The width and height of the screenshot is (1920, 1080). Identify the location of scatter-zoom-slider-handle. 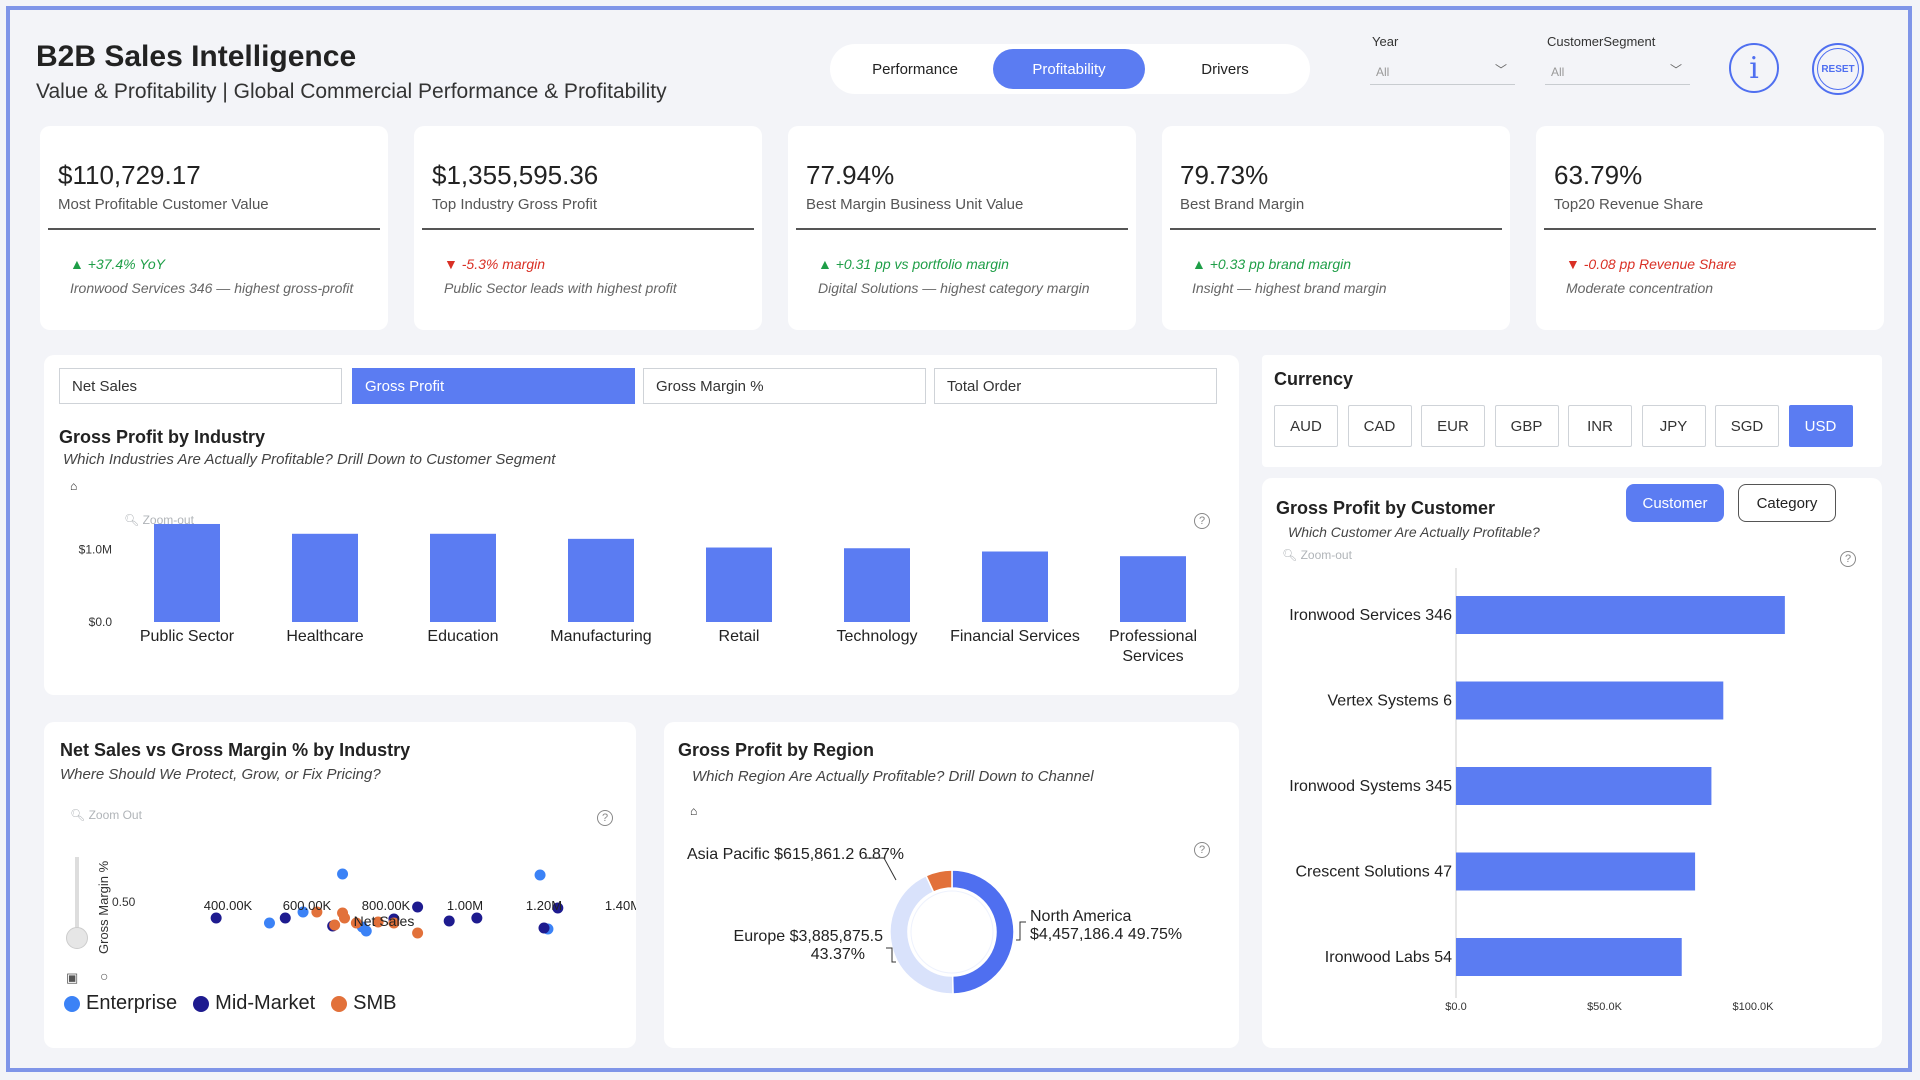
(77, 938).